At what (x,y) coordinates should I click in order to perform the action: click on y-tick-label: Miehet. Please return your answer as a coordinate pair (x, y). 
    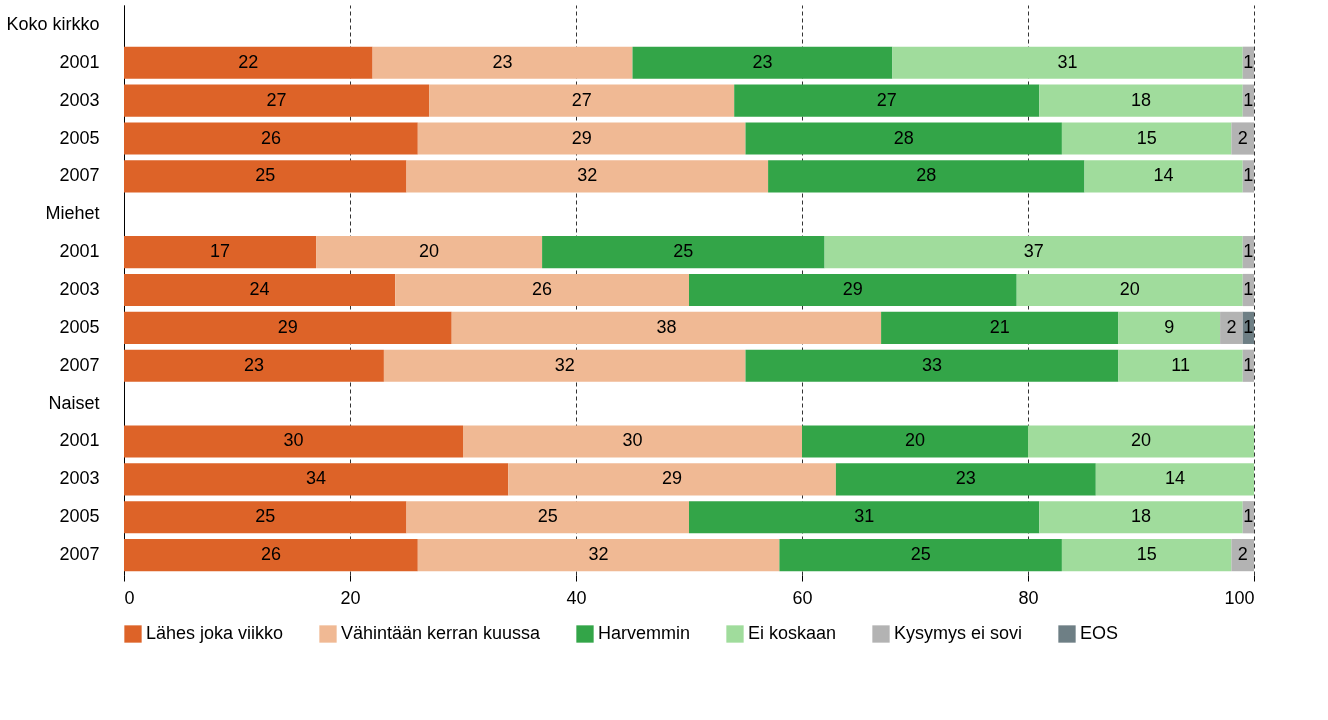
    Looking at the image, I should click on (72, 213).